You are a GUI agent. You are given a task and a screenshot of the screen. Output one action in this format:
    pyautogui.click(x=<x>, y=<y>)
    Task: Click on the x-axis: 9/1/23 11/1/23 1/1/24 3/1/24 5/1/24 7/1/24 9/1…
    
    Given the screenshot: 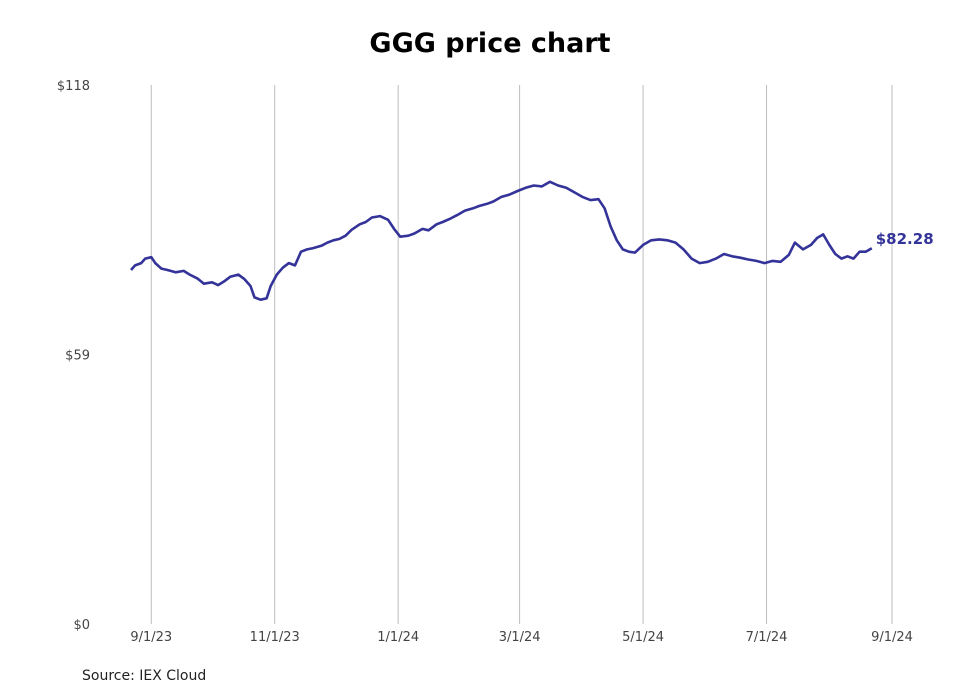 What is the action you would take?
    pyautogui.click(x=521, y=637)
    